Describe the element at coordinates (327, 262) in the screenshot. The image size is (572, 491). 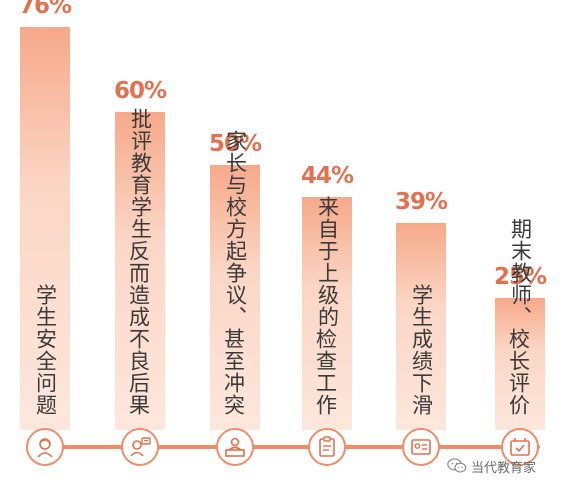
I see `category-label-line: 来自于上级的` at that location.